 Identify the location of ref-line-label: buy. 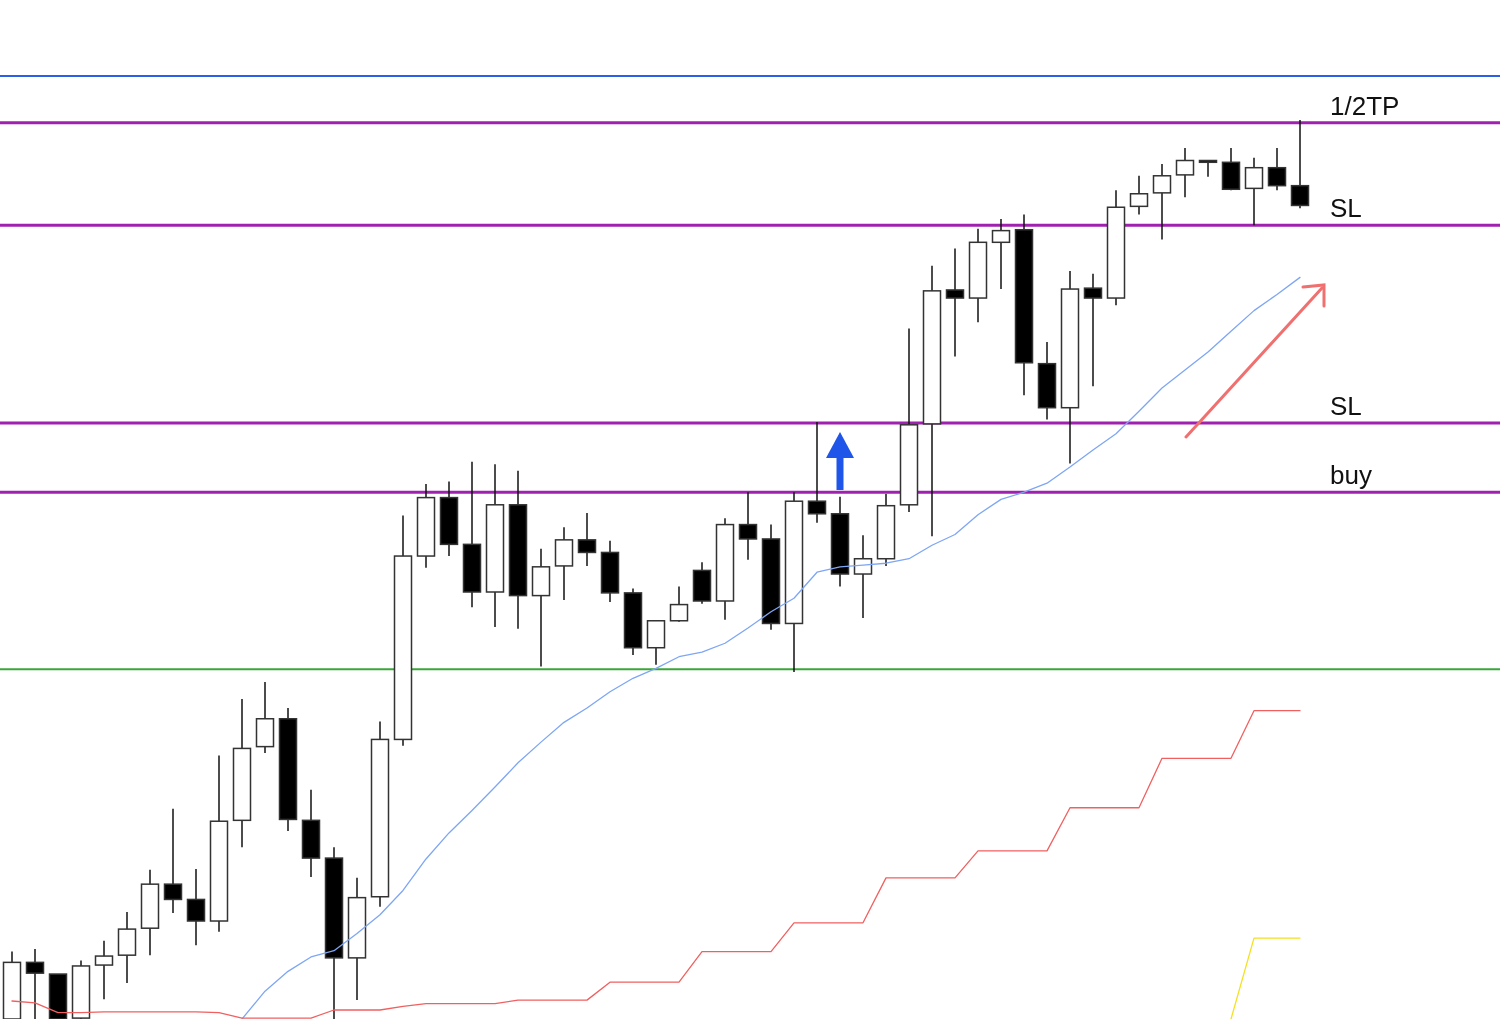
(1351, 475).